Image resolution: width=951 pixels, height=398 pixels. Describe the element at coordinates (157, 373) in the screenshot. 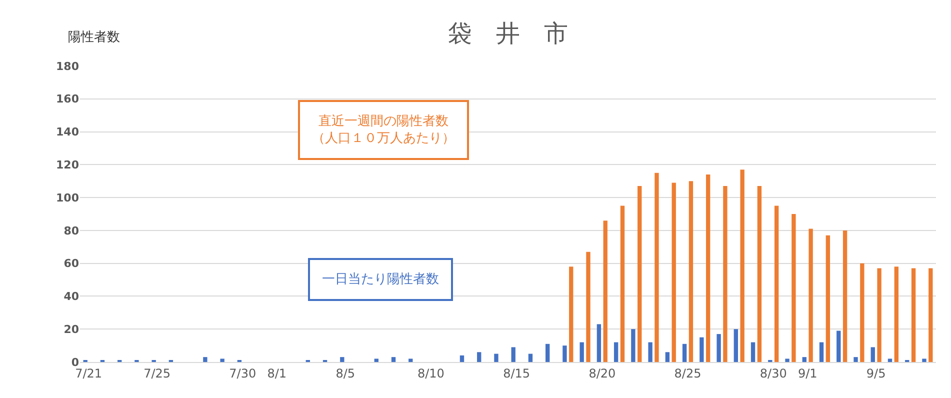

I see `x-tick-label: 7/25` at that location.